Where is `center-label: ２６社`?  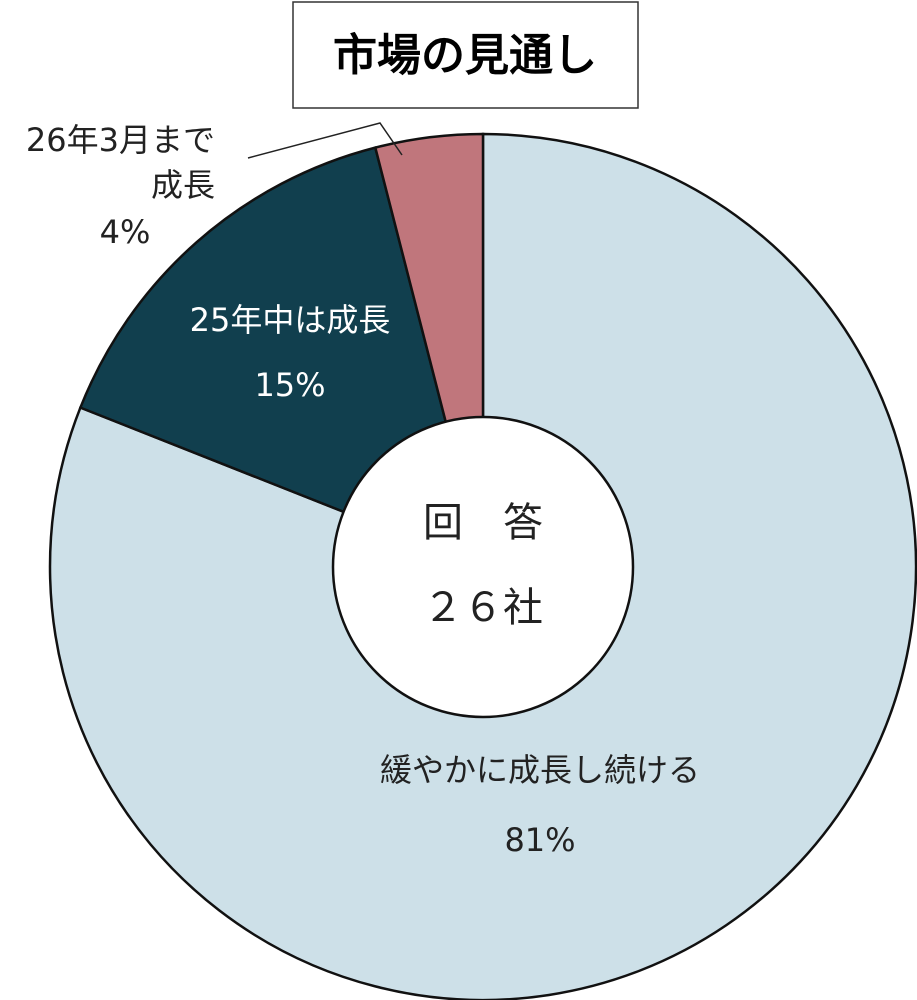 center-label: ２６社 is located at coordinates (483, 608).